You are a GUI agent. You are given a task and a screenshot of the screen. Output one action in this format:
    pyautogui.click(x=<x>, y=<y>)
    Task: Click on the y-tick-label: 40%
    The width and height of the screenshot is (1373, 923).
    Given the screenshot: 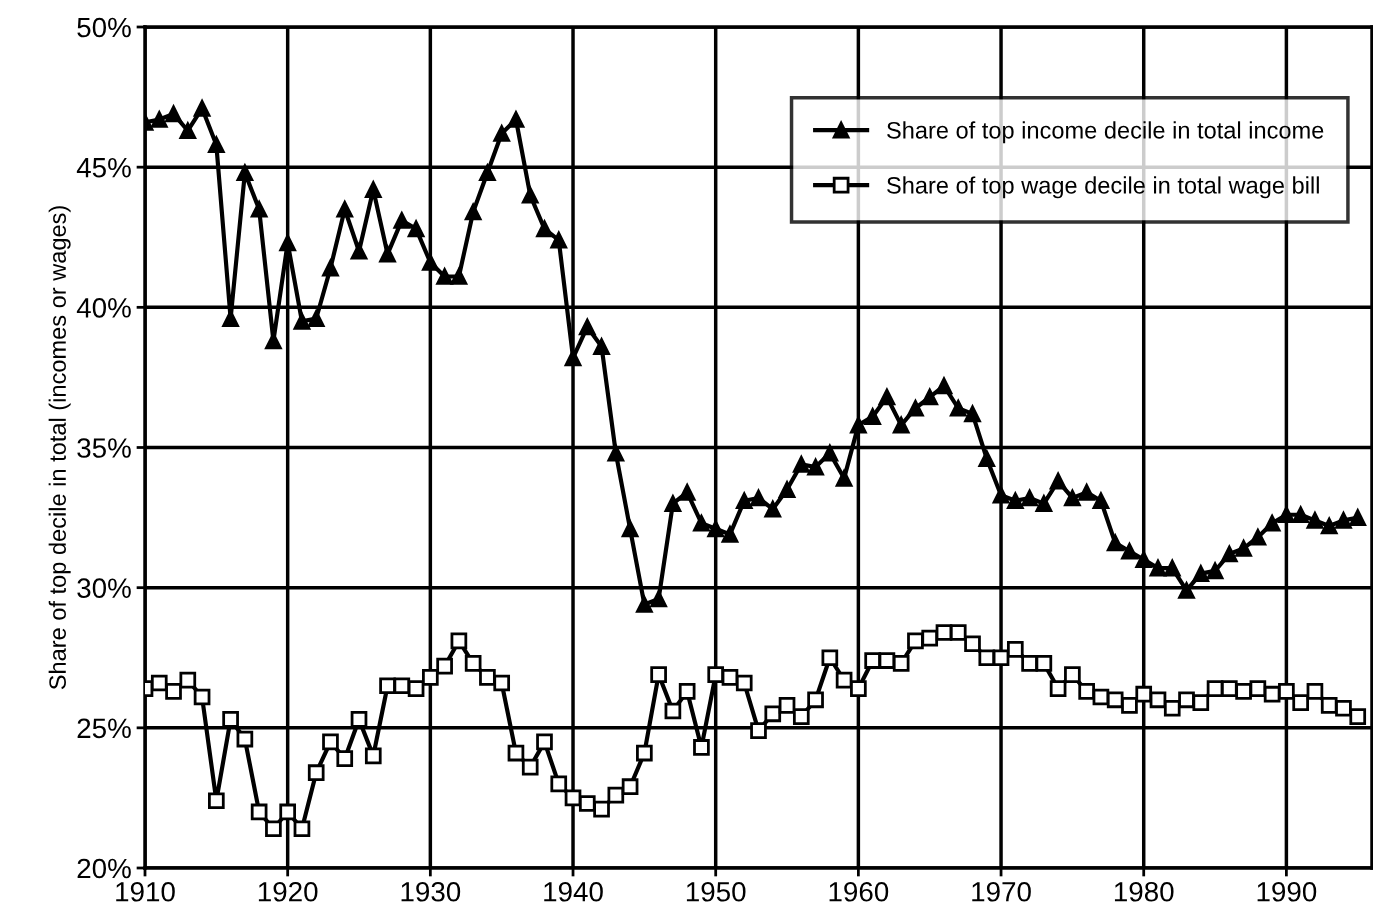 What is the action you would take?
    pyautogui.click(x=103, y=308)
    